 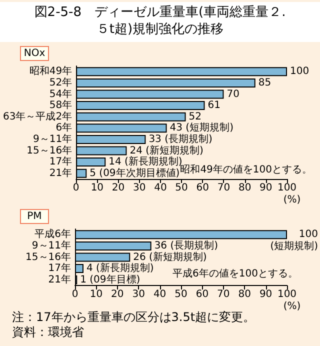 What do you see at coordinates (110, 279) in the screenshot?
I see `data-label: 1 (09年目標)` at bounding box center [110, 279].